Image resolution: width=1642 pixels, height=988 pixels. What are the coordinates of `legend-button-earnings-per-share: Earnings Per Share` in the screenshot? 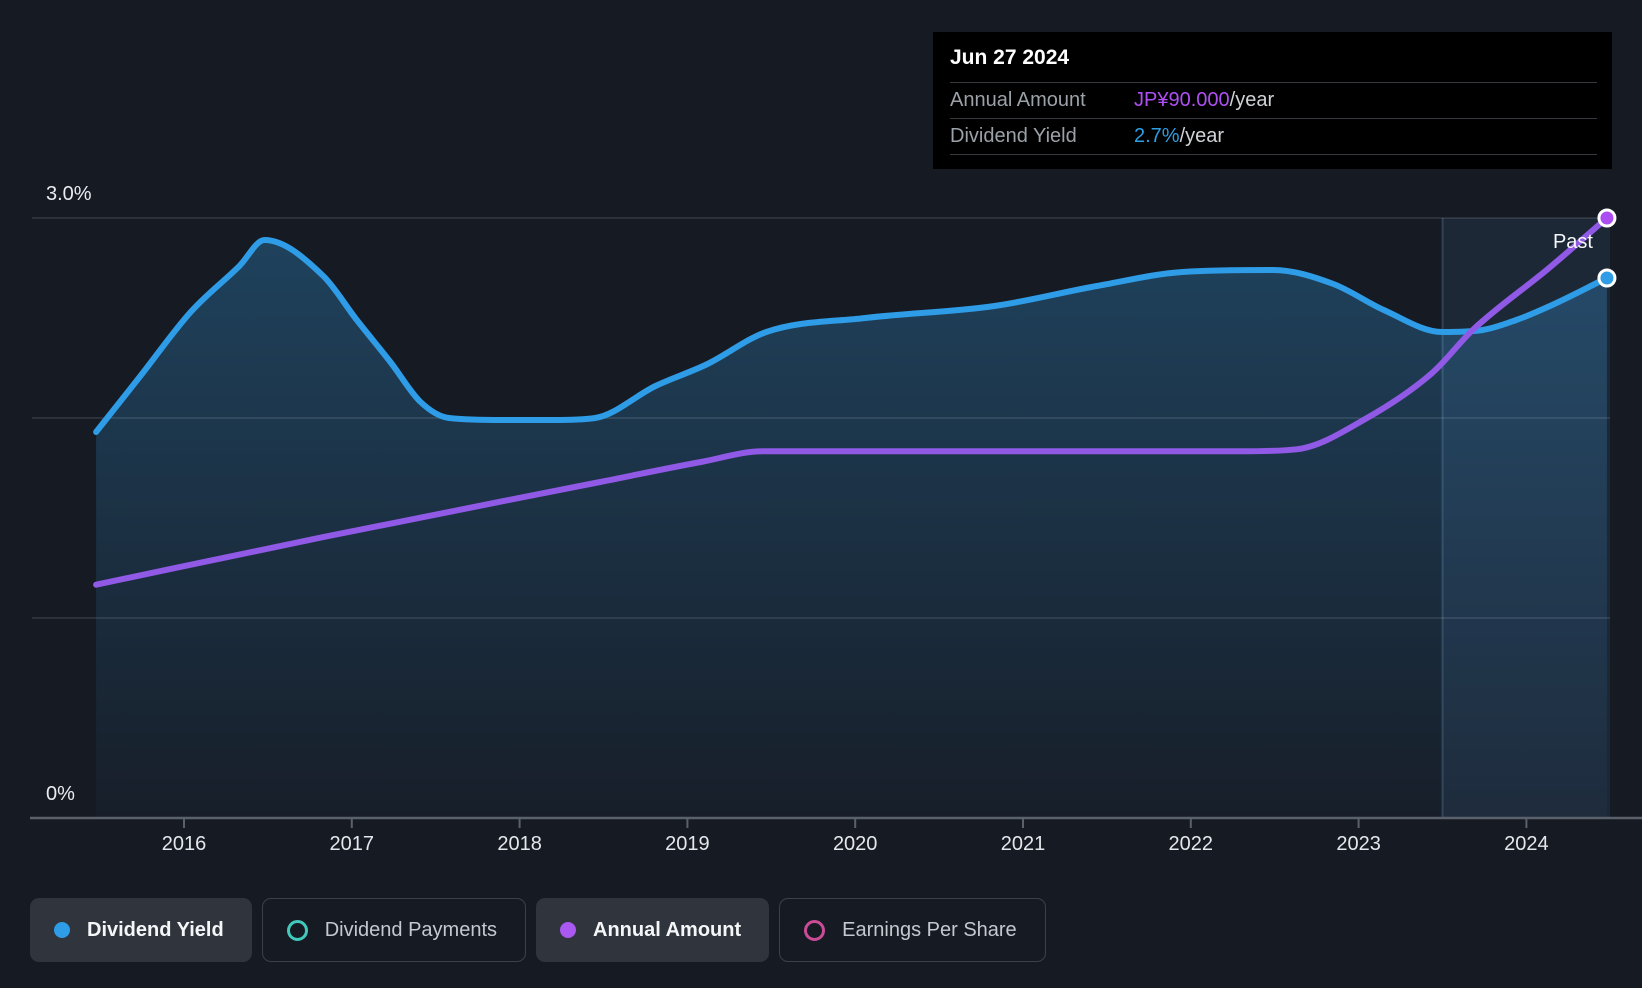 It's located at (912, 930).